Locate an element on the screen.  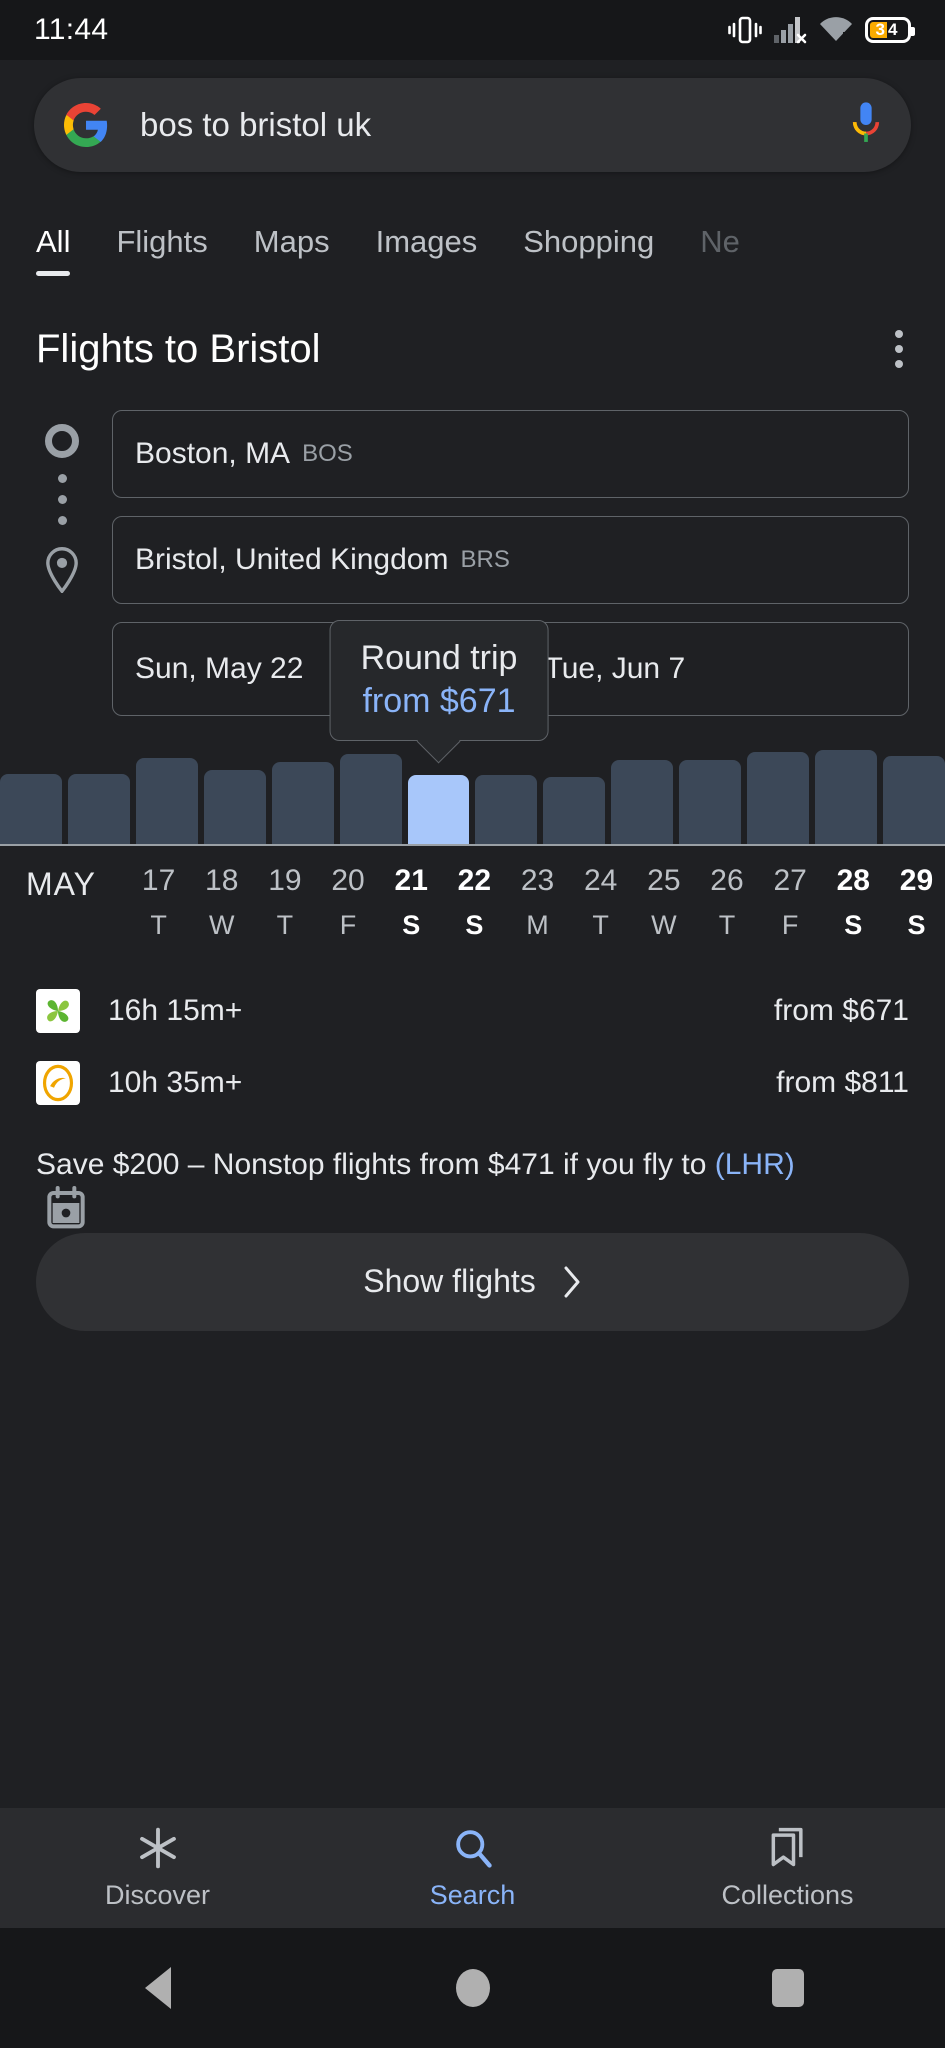
tab-label: Images is located at coordinates (426, 241).